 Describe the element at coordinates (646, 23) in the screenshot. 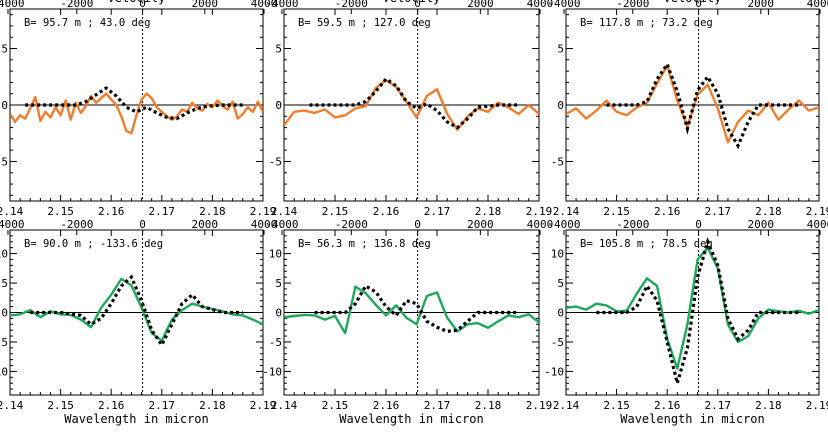

I see `baseline-annotation: B= 117.8 m ; 73.2 deg` at that location.